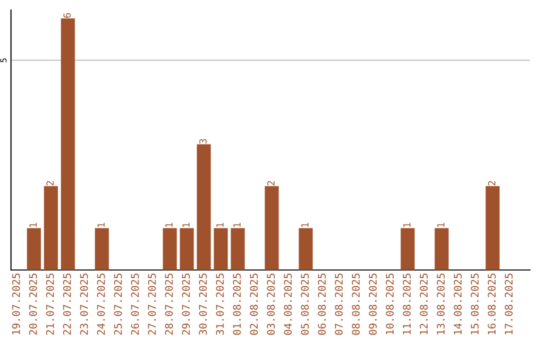 Image resolution: width=540 pixels, height=340 pixels. What do you see at coordinates (372, 304) in the screenshot?
I see `x-tick-label: 09.08.2025` at bounding box center [372, 304].